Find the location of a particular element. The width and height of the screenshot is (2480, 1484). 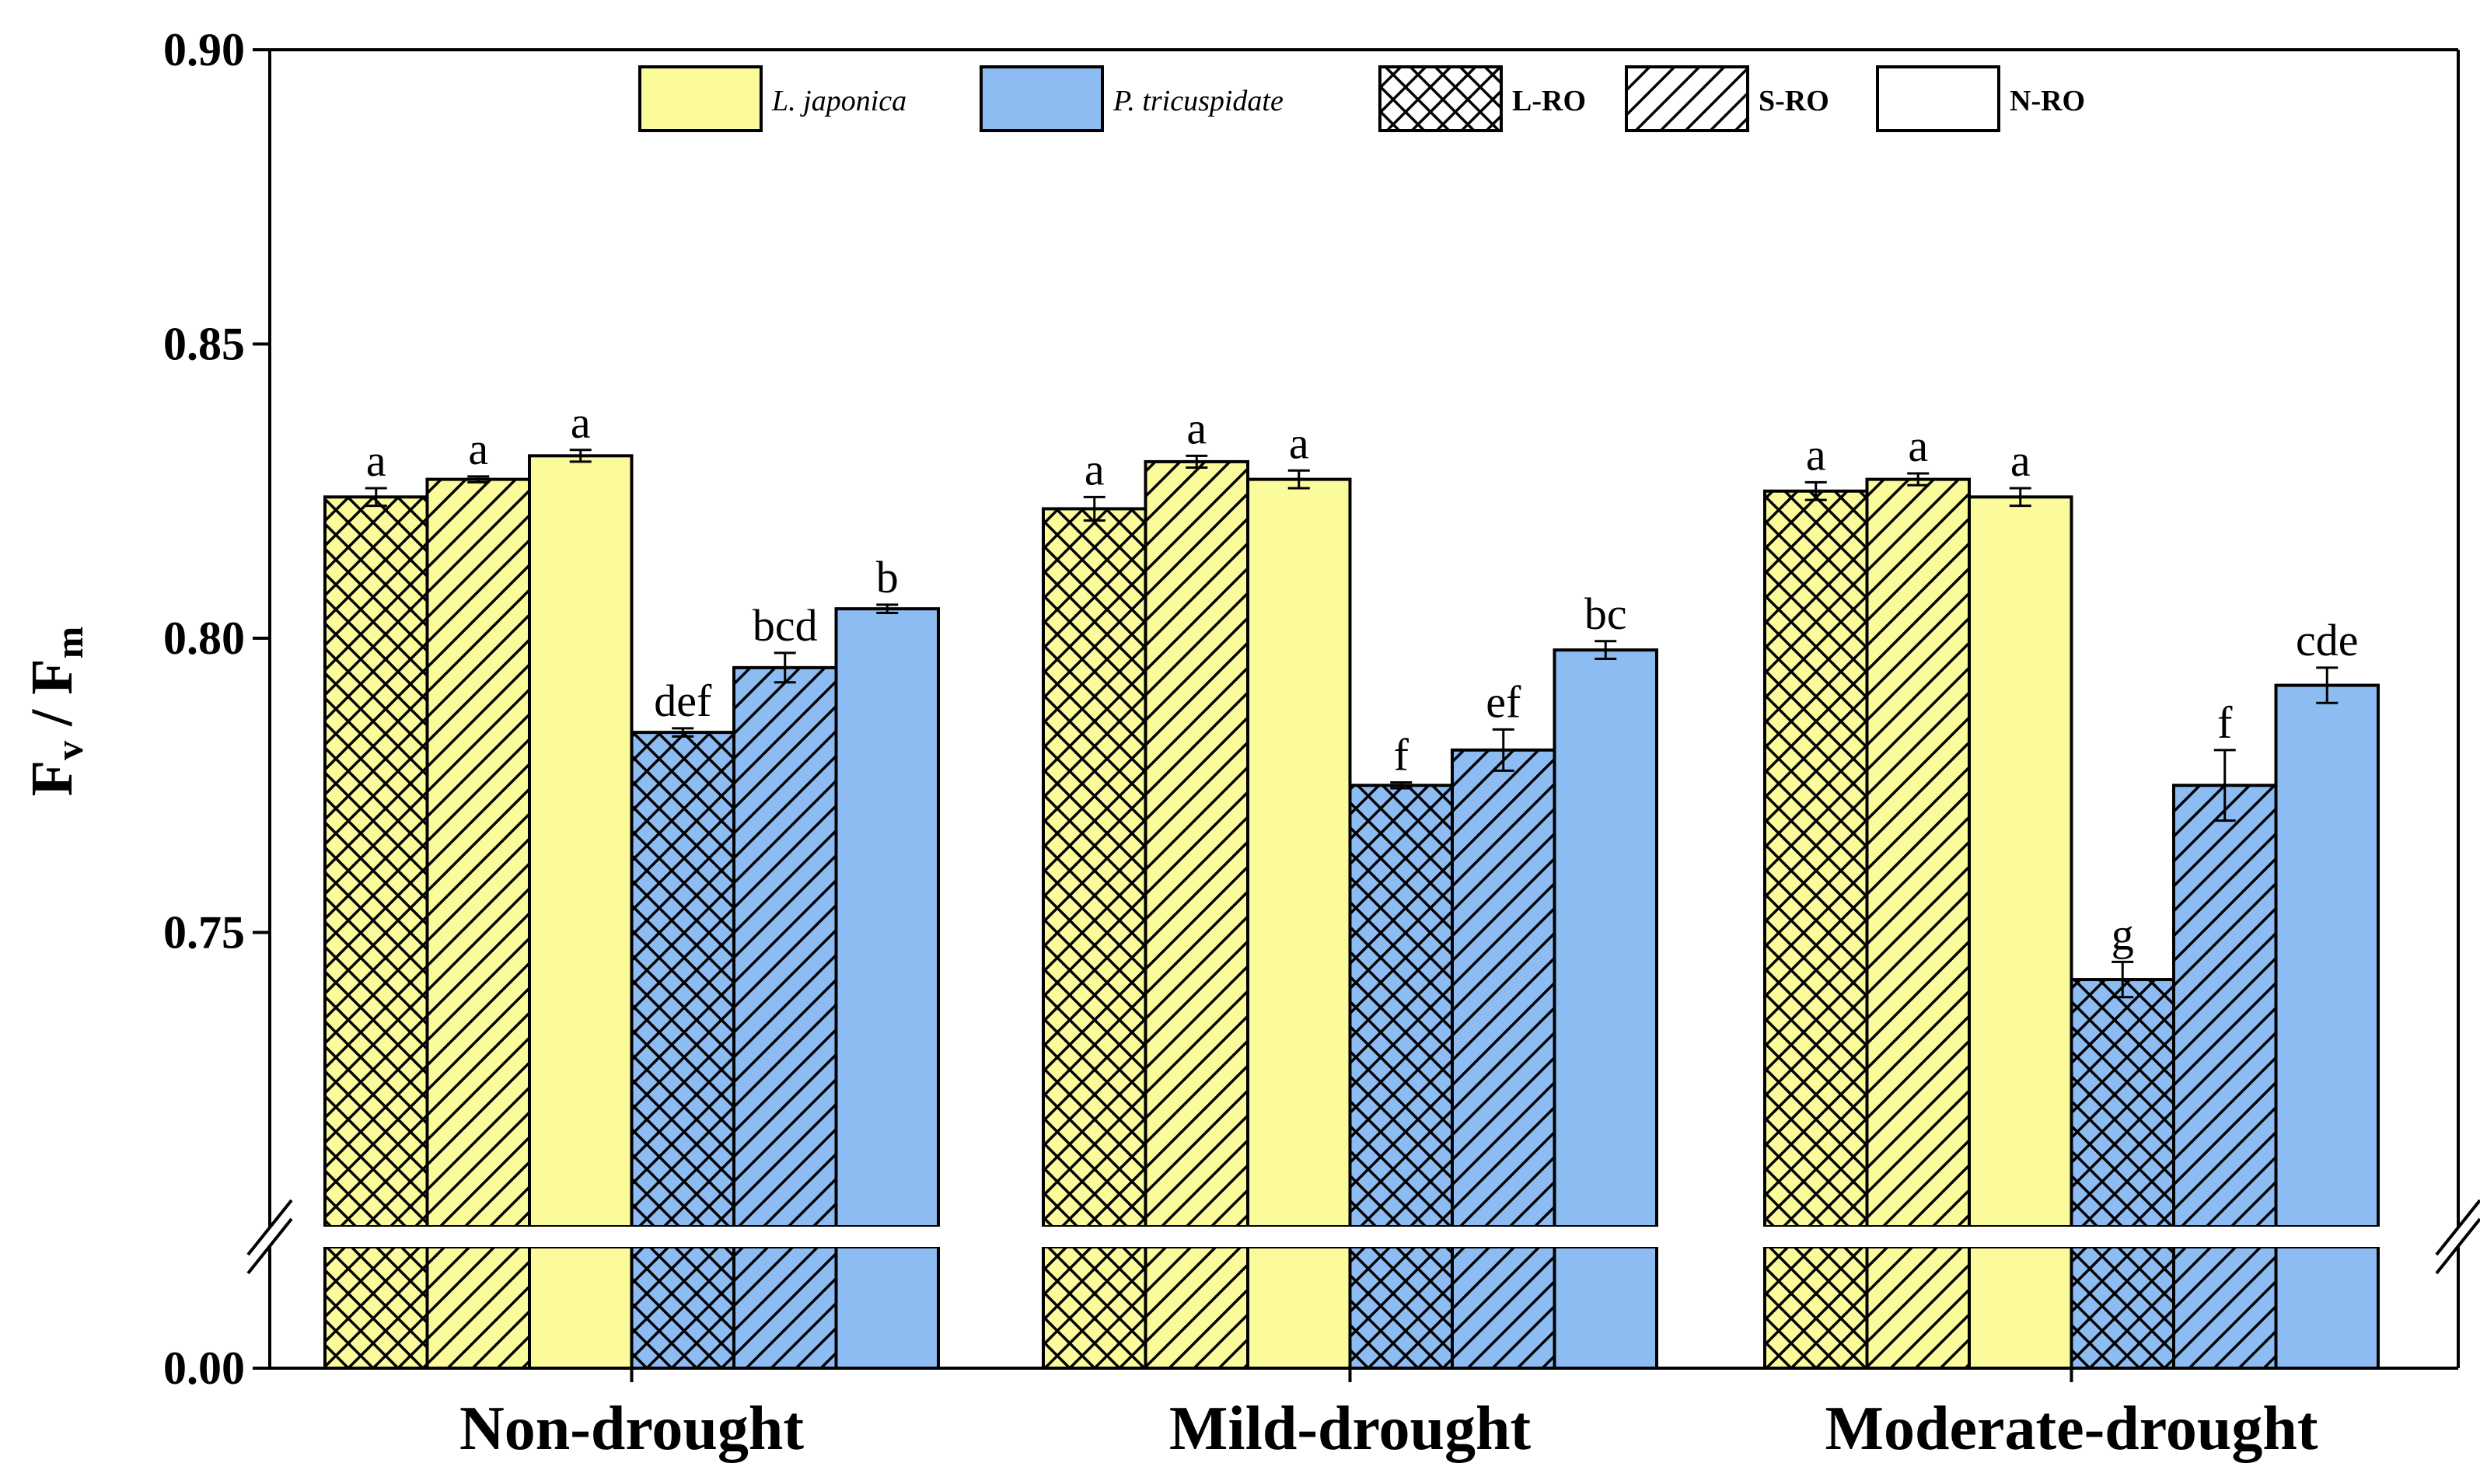

y-tick-label: 0.80 is located at coordinates (204, 638).